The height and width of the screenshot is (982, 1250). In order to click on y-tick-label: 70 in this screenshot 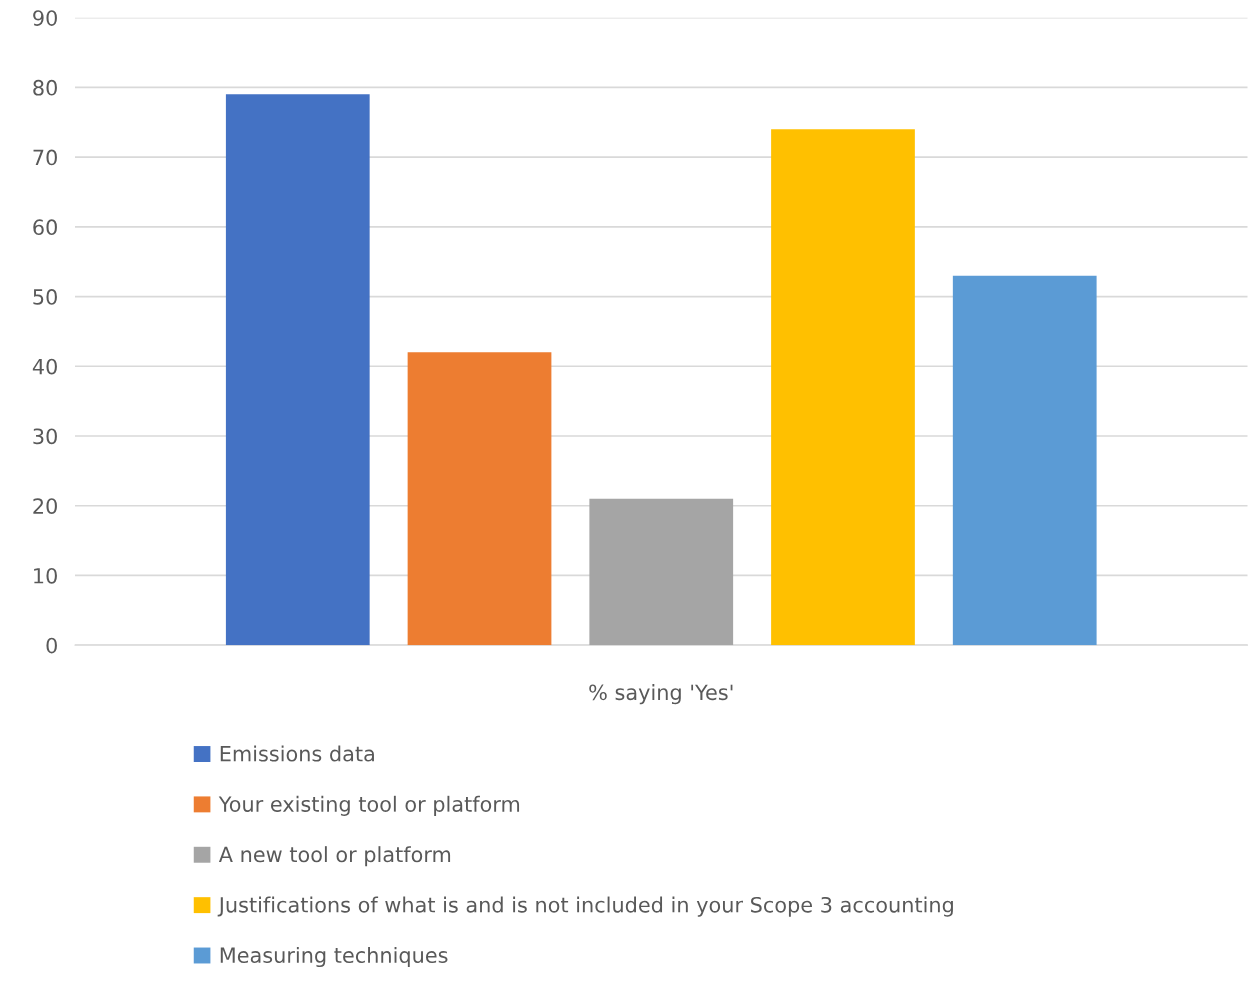, I will do `click(45, 157)`.